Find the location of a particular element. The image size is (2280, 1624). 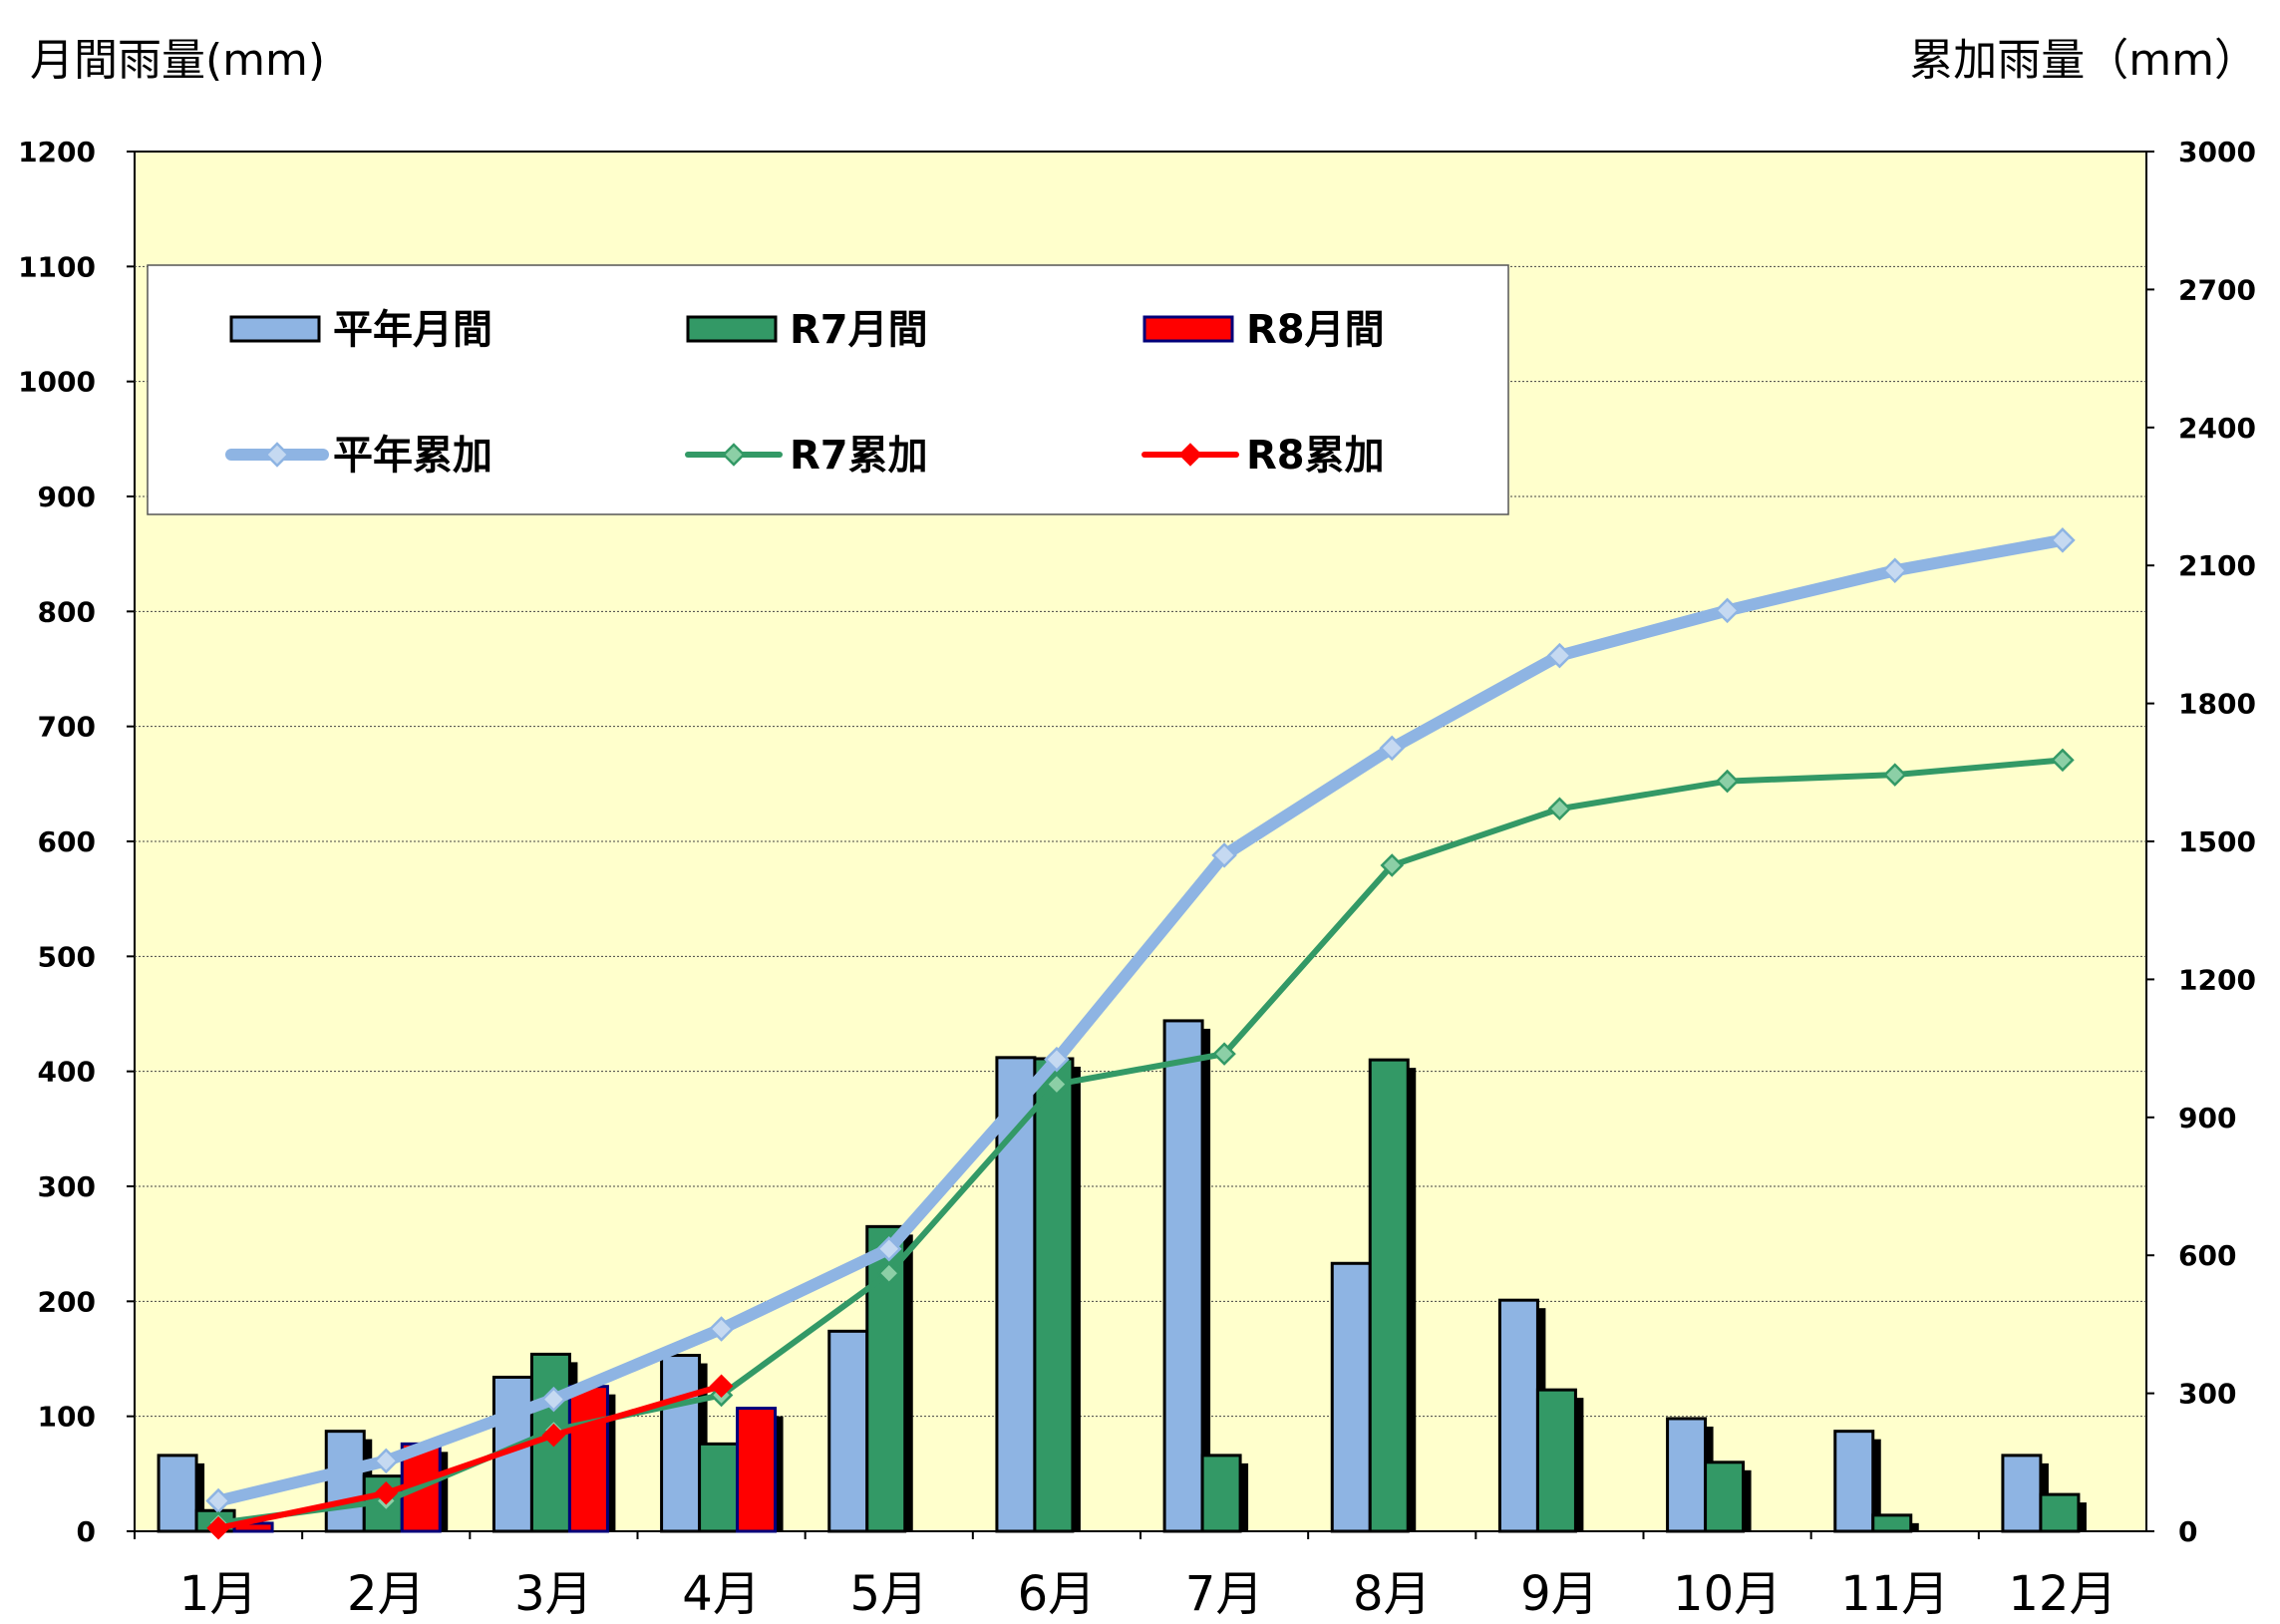

left-tick-label: 1100 is located at coordinates (57, 267).